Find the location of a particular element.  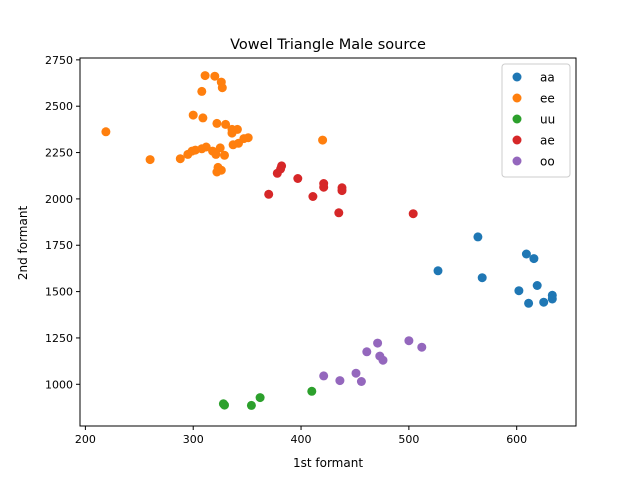

x-tick-label: 500 is located at coordinates (408, 439).